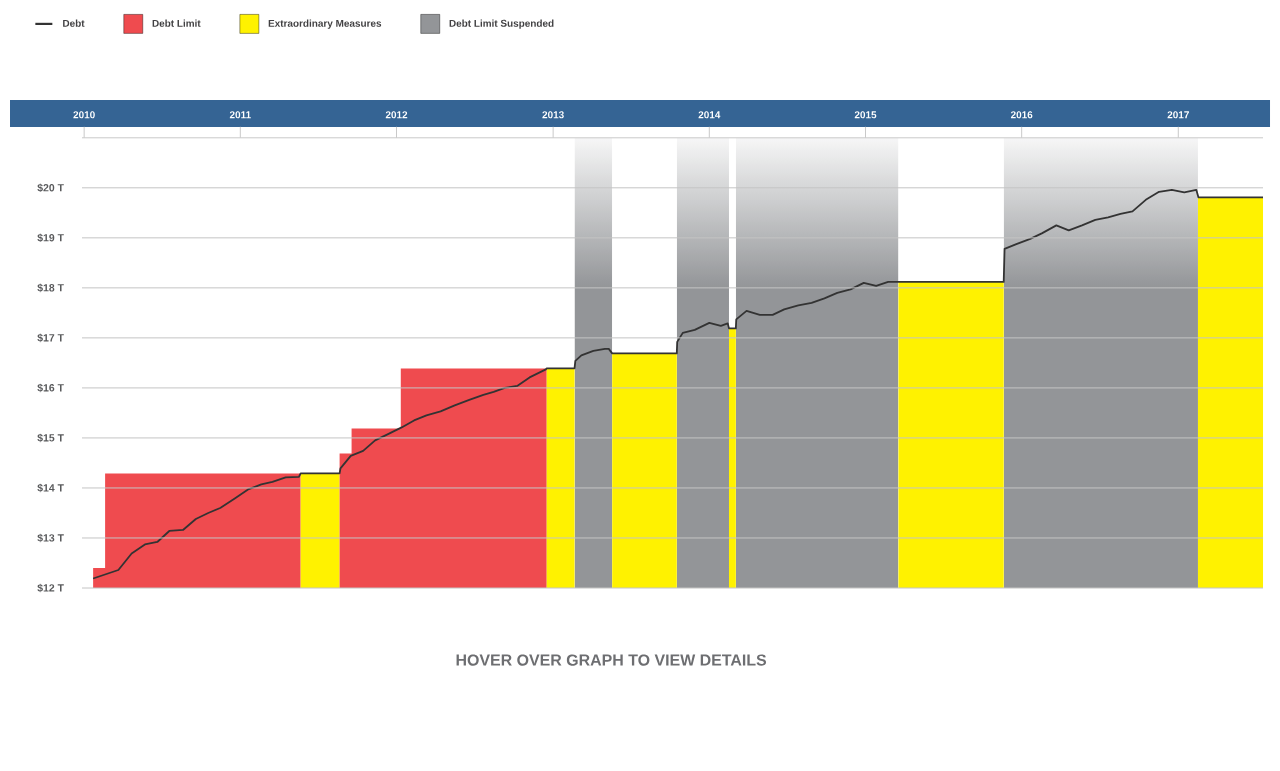 The image size is (1280, 771). Describe the element at coordinates (325, 24) in the screenshot. I see `legend-label: Extraordinary Measures` at that location.